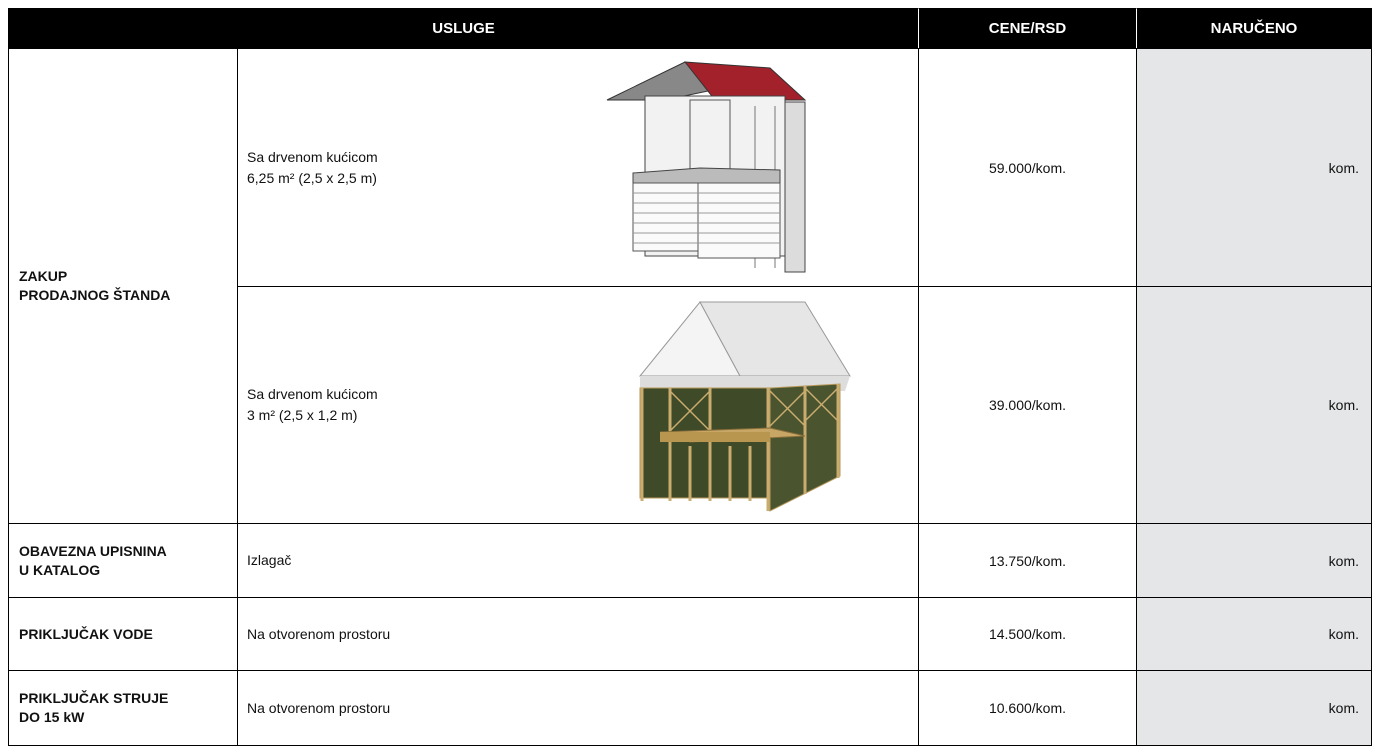 This screenshot has height=753, width=1373. I want to click on description-text: Izlagač, so click(269, 560).